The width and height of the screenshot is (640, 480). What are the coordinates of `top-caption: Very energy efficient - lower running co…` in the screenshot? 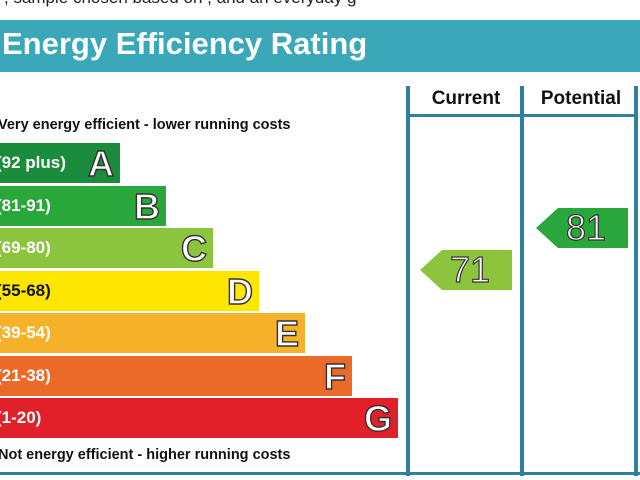 It's located at (145, 125).